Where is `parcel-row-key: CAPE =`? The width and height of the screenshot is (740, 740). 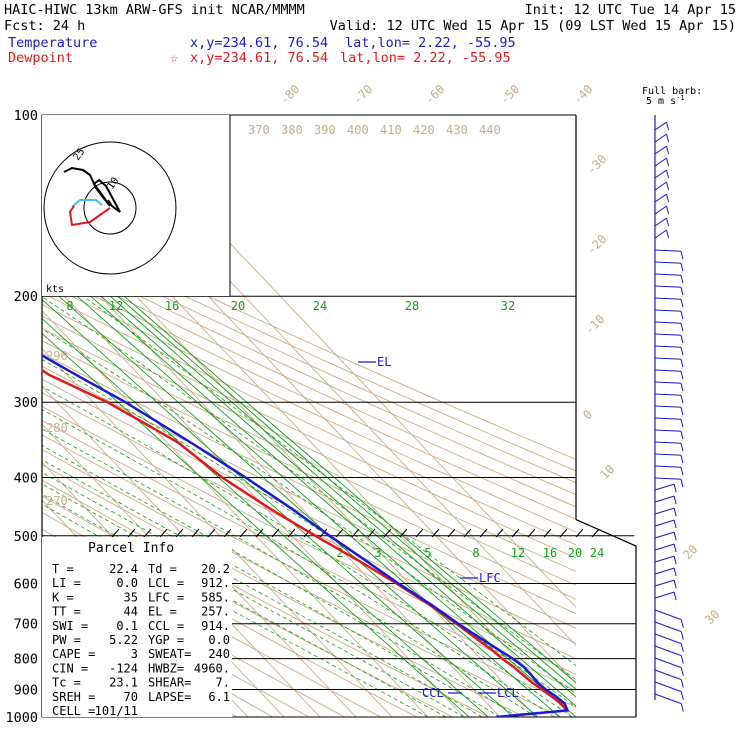 parcel-row-key: CAPE = is located at coordinates (73, 654).